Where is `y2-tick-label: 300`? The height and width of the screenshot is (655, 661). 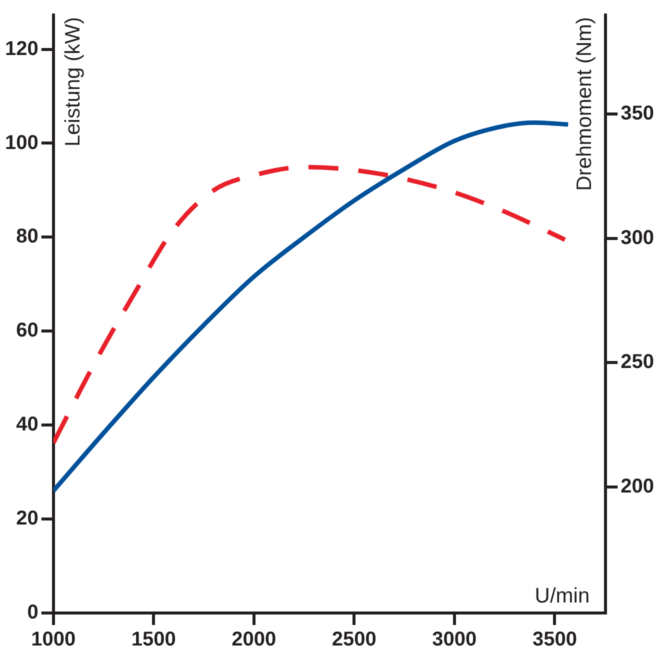 y2-tick-label: 300 is located at coordinates (637, 237).